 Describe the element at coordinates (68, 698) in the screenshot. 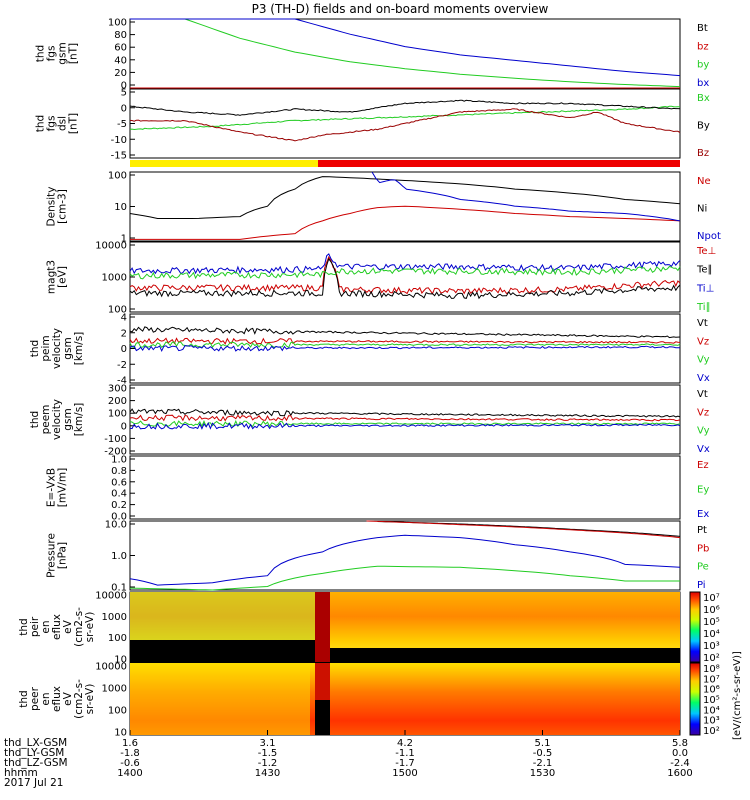

I see `ylabel-peer: eV` at that location.